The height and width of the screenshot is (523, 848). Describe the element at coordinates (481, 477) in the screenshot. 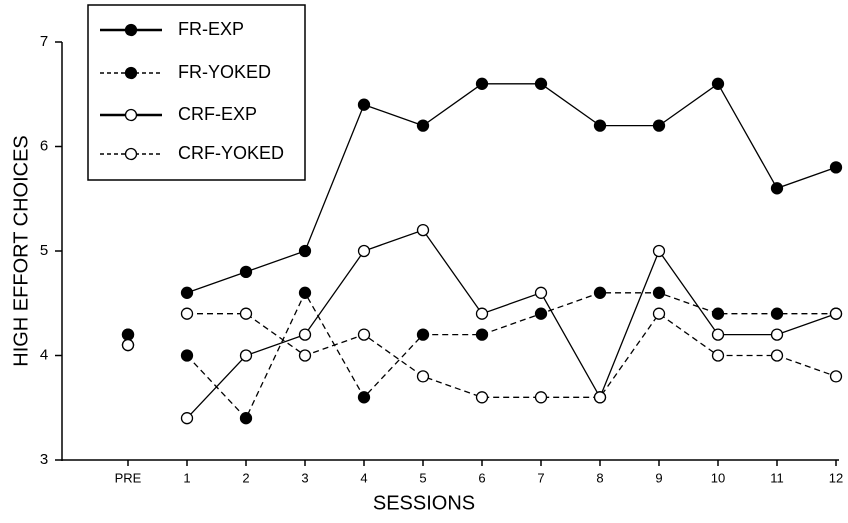

I see `x-tick-label: 6` at that location.